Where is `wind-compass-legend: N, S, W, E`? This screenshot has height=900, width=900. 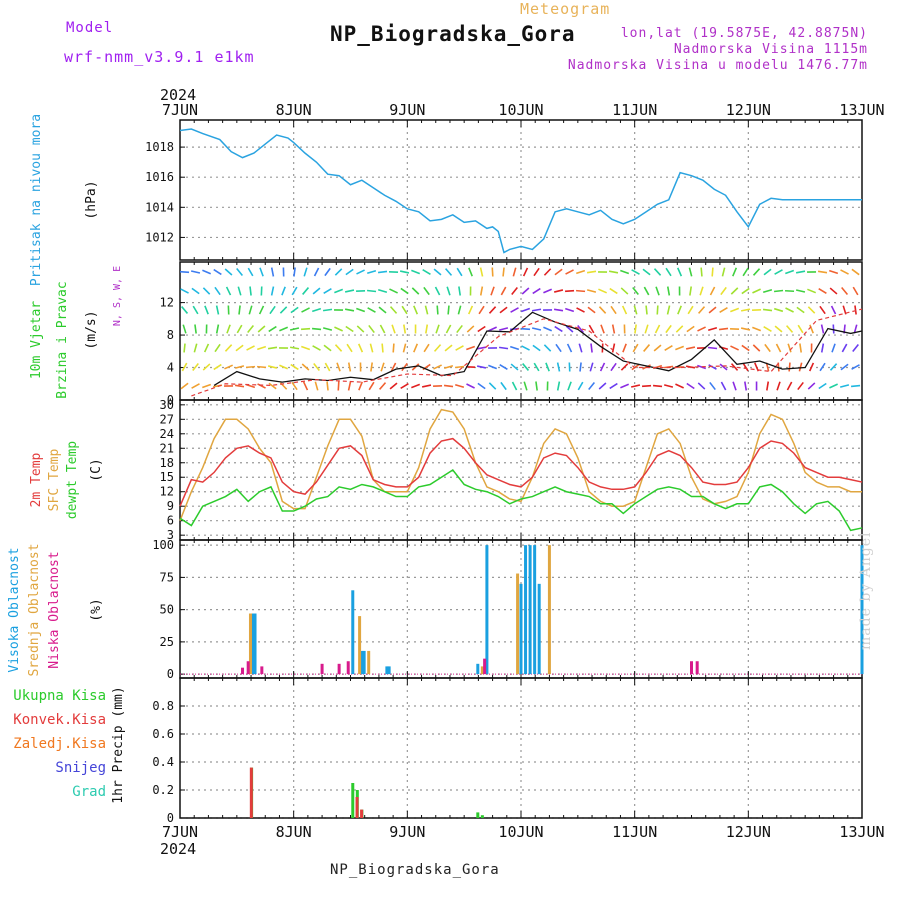
wind-compass-legend: N, S, W, E is located at coordinates (117, 296).